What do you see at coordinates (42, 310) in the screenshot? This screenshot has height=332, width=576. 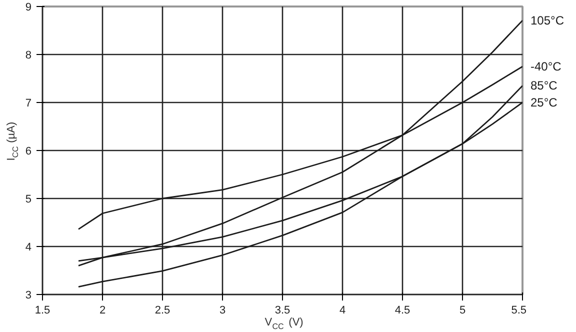 I see `x-tick-label: 1.5` at bounding box center [42, 310].